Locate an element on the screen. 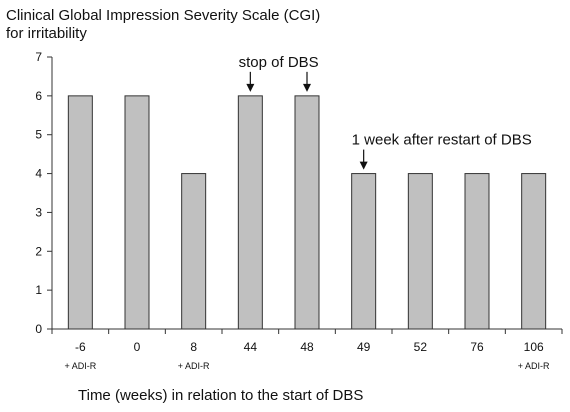 The width and height of the screenshot is (570, 412). x-tick-label: 44 is located at coordinates (251, 347).